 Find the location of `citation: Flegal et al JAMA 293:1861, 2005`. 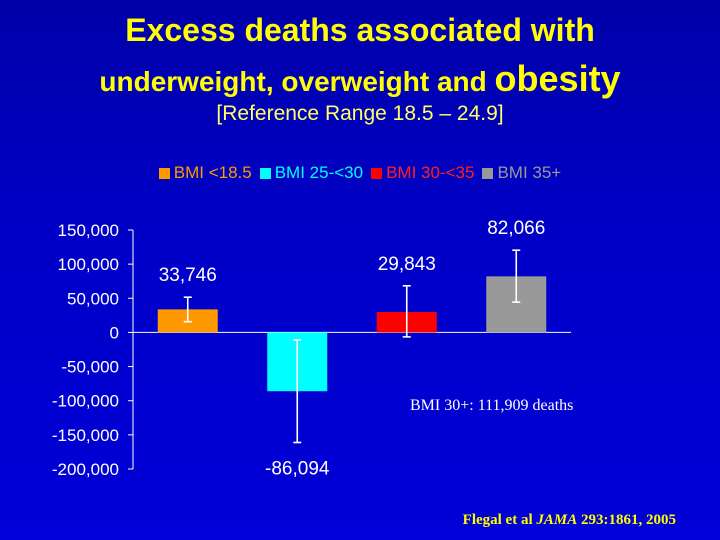

citation: Flegal et al JAMA 293:1861, 2005 is located at coordinates (569, 520).